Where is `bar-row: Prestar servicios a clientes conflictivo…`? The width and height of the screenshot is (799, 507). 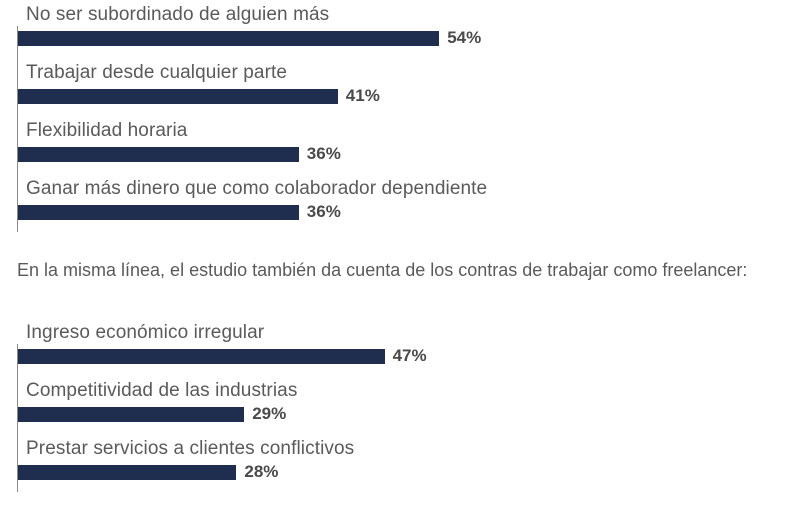
bar-row: Prestar servicios a clientes conflictivo… is located at coordinates (399, 467).